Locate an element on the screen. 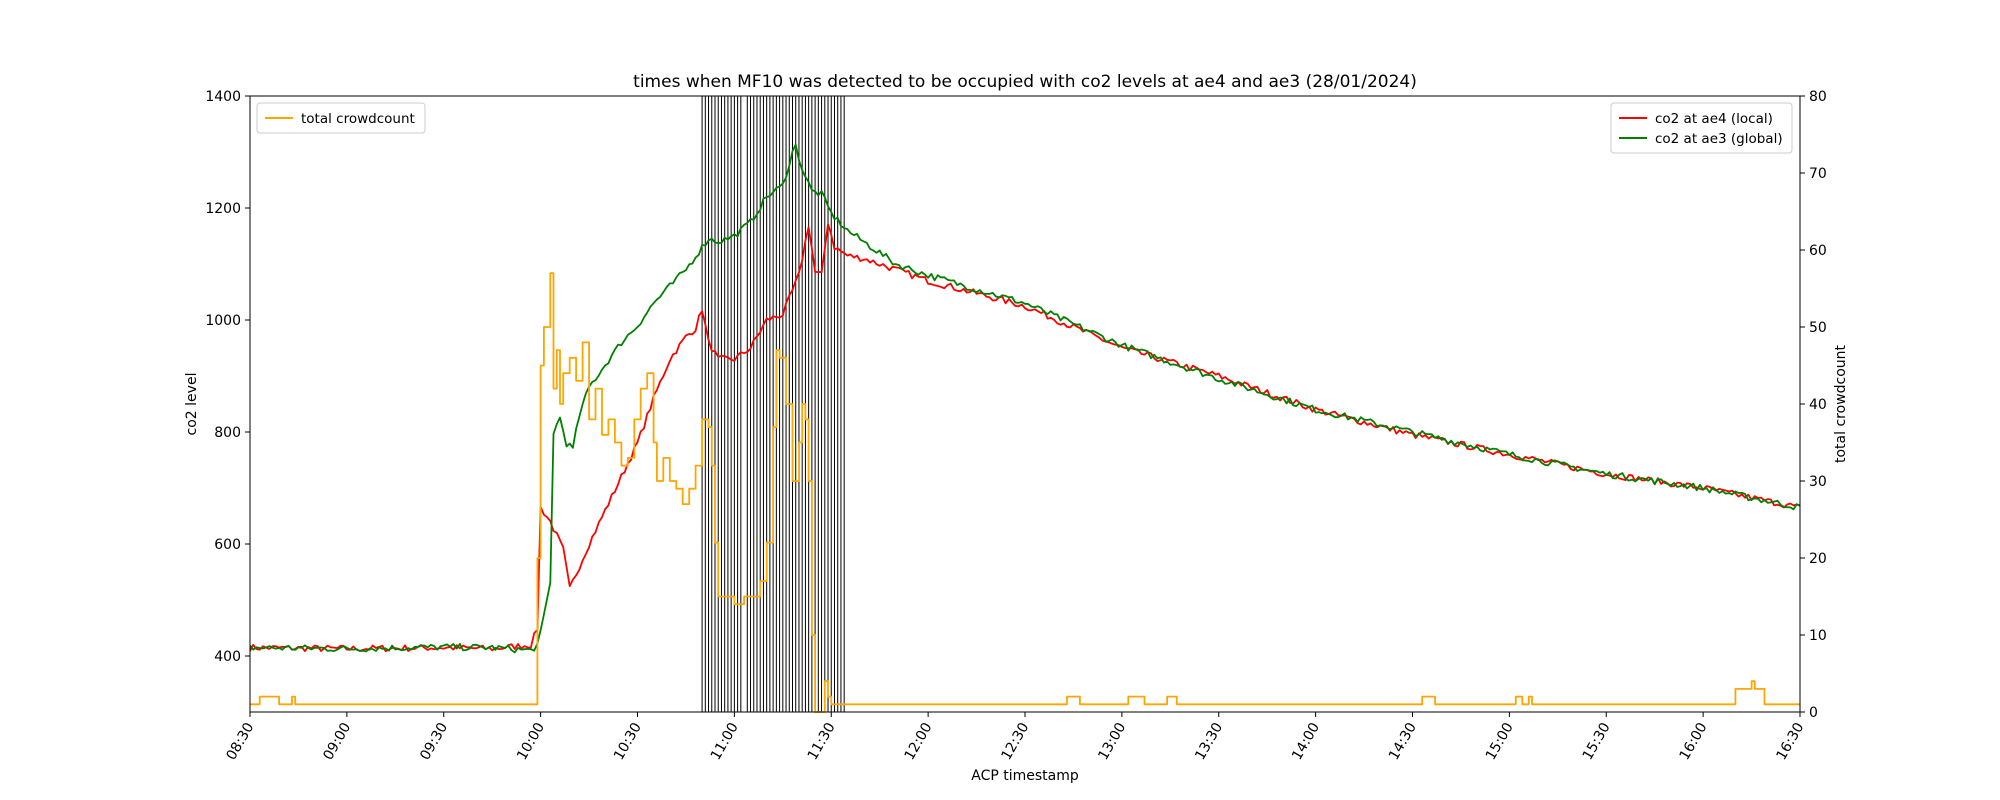  legend-label: total crowdcount is located at coordinates (358, 119).